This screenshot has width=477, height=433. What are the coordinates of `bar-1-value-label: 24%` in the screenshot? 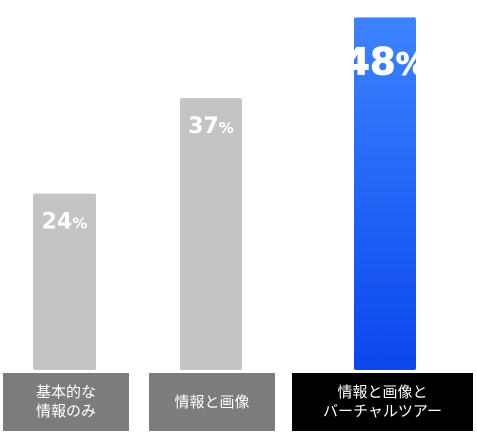 It's located at (65, 222).